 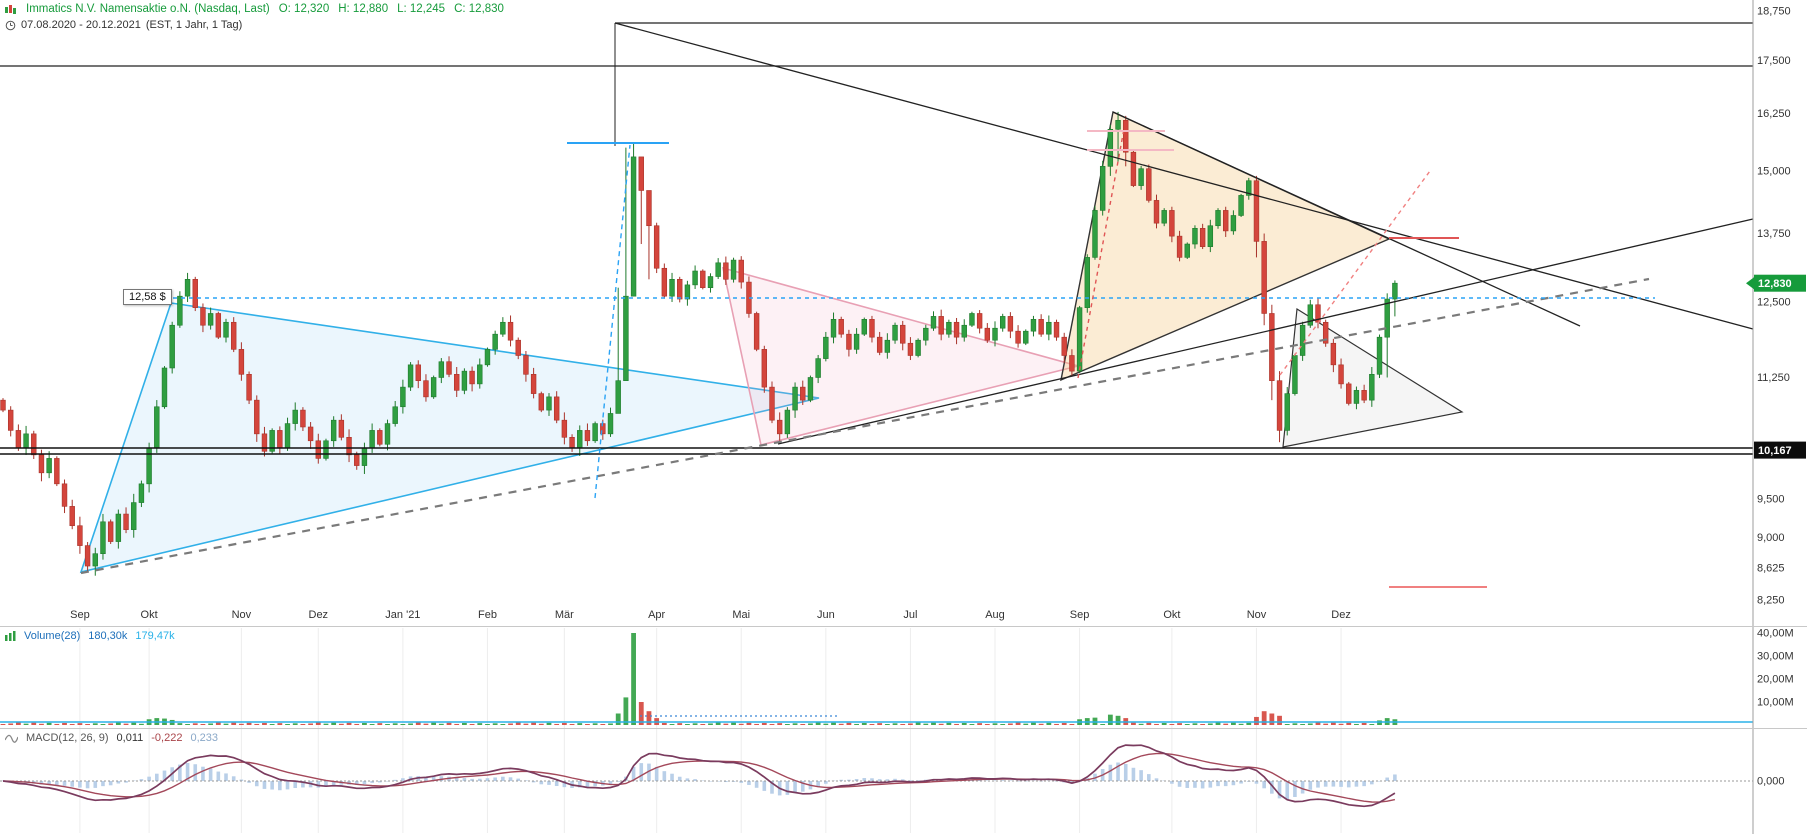 I want to click on red-dashed-dec-rally, so click(x=1355, y=273).